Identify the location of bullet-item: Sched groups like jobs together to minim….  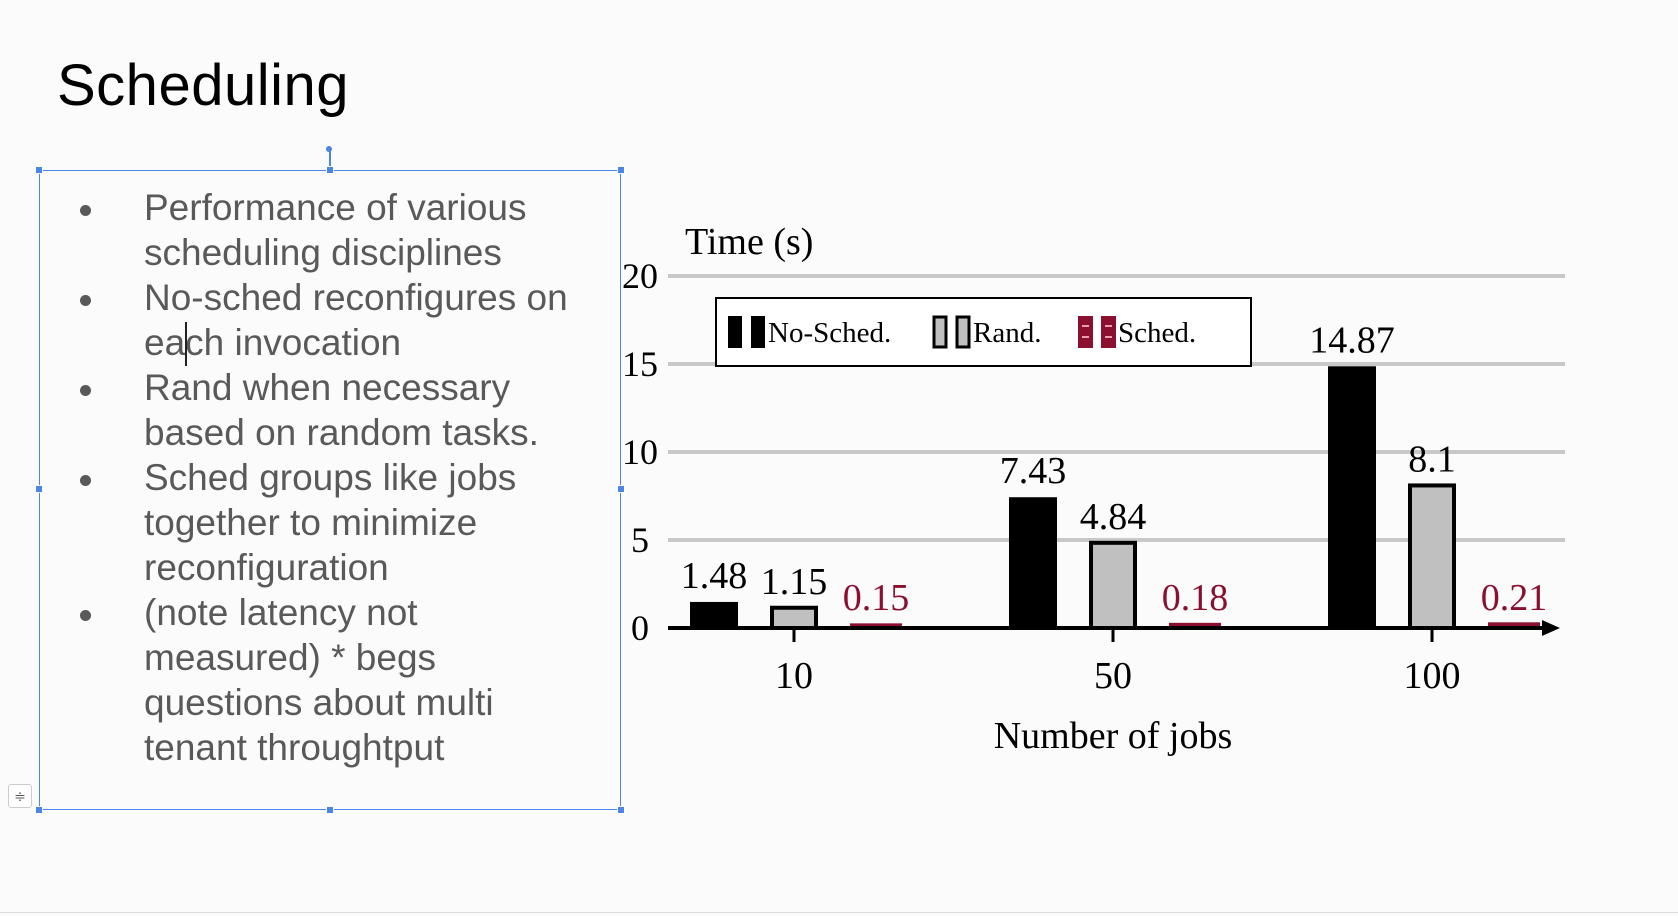
(320, 522).